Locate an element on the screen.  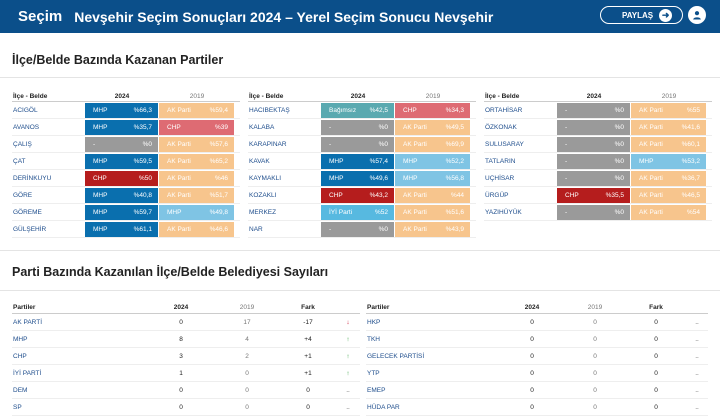
vote-share-2024: %50 is located at coordinates (145, 178).